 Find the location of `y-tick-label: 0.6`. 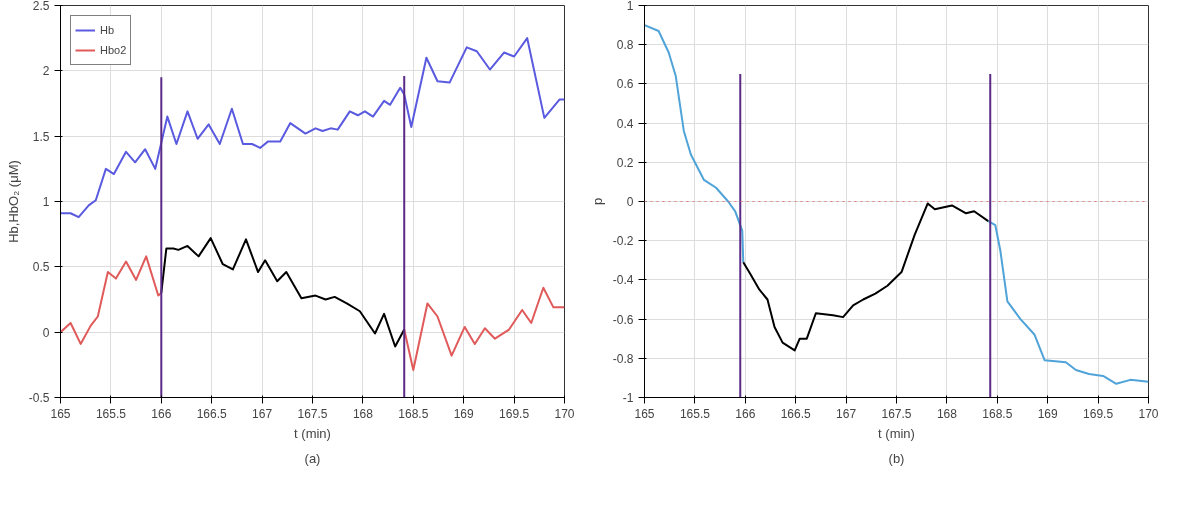

y-tick-label: 0.6 is located at coordinates (625, 84).